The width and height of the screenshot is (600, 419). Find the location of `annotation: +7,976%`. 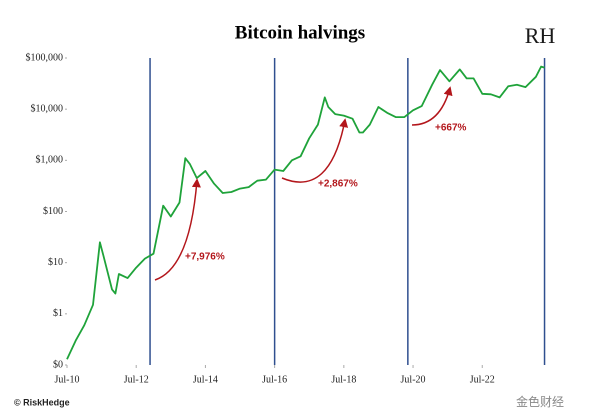

annotation: +7,976% is located at coordinates (205, 257).